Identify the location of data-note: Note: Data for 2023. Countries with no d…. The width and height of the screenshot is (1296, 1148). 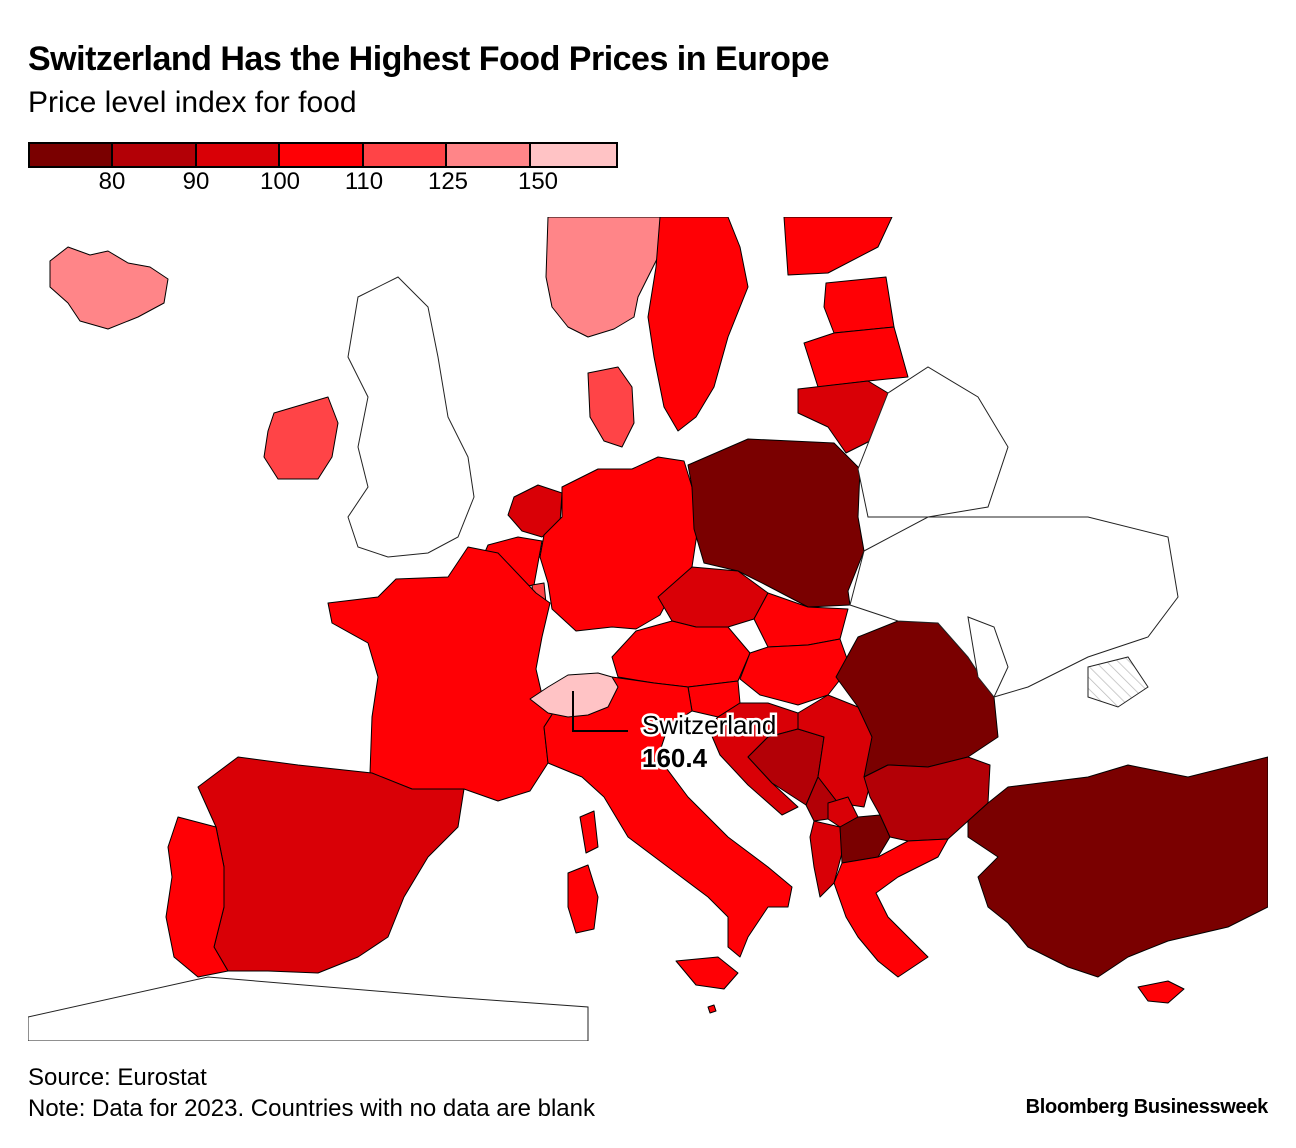
(311, 1109).